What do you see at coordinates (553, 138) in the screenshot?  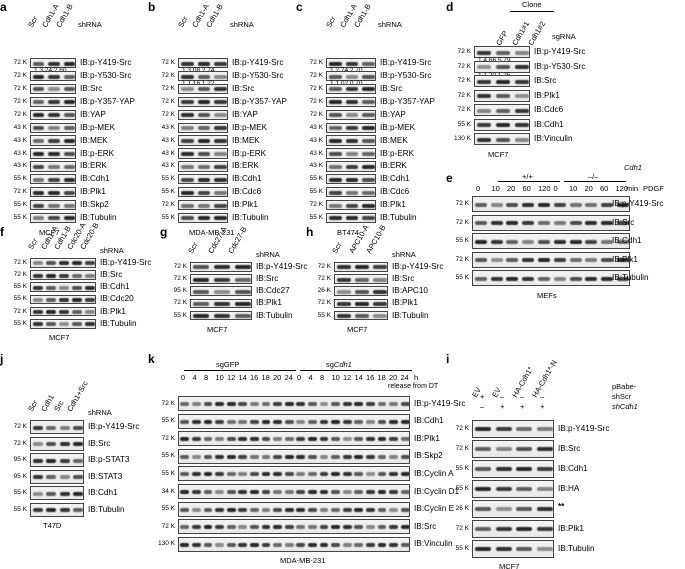 I see `ib-label: IB:Vinculin` at bounding box center [553, 138].